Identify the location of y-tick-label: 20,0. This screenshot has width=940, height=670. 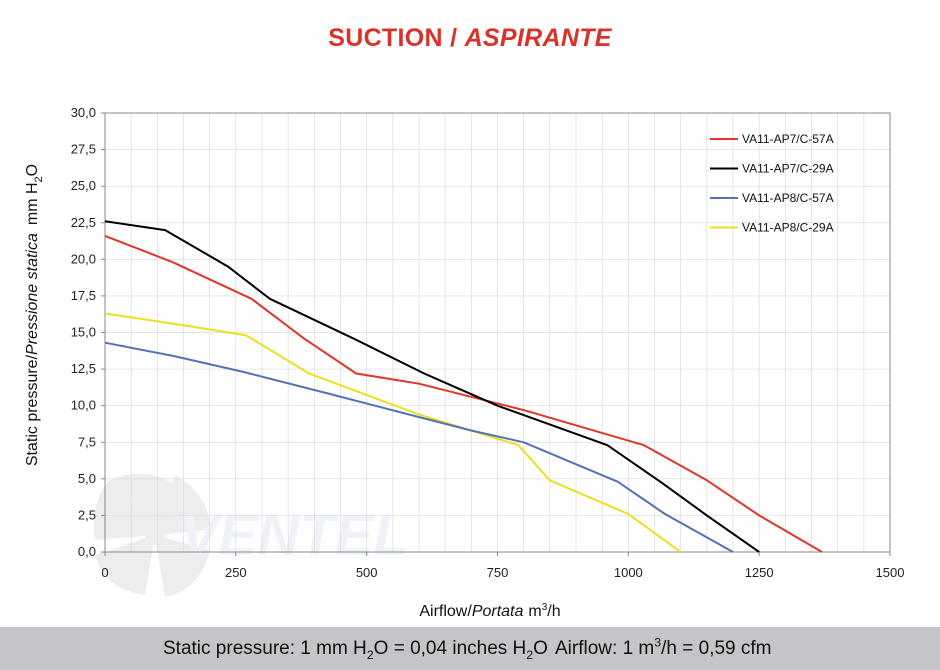
(83, 258).